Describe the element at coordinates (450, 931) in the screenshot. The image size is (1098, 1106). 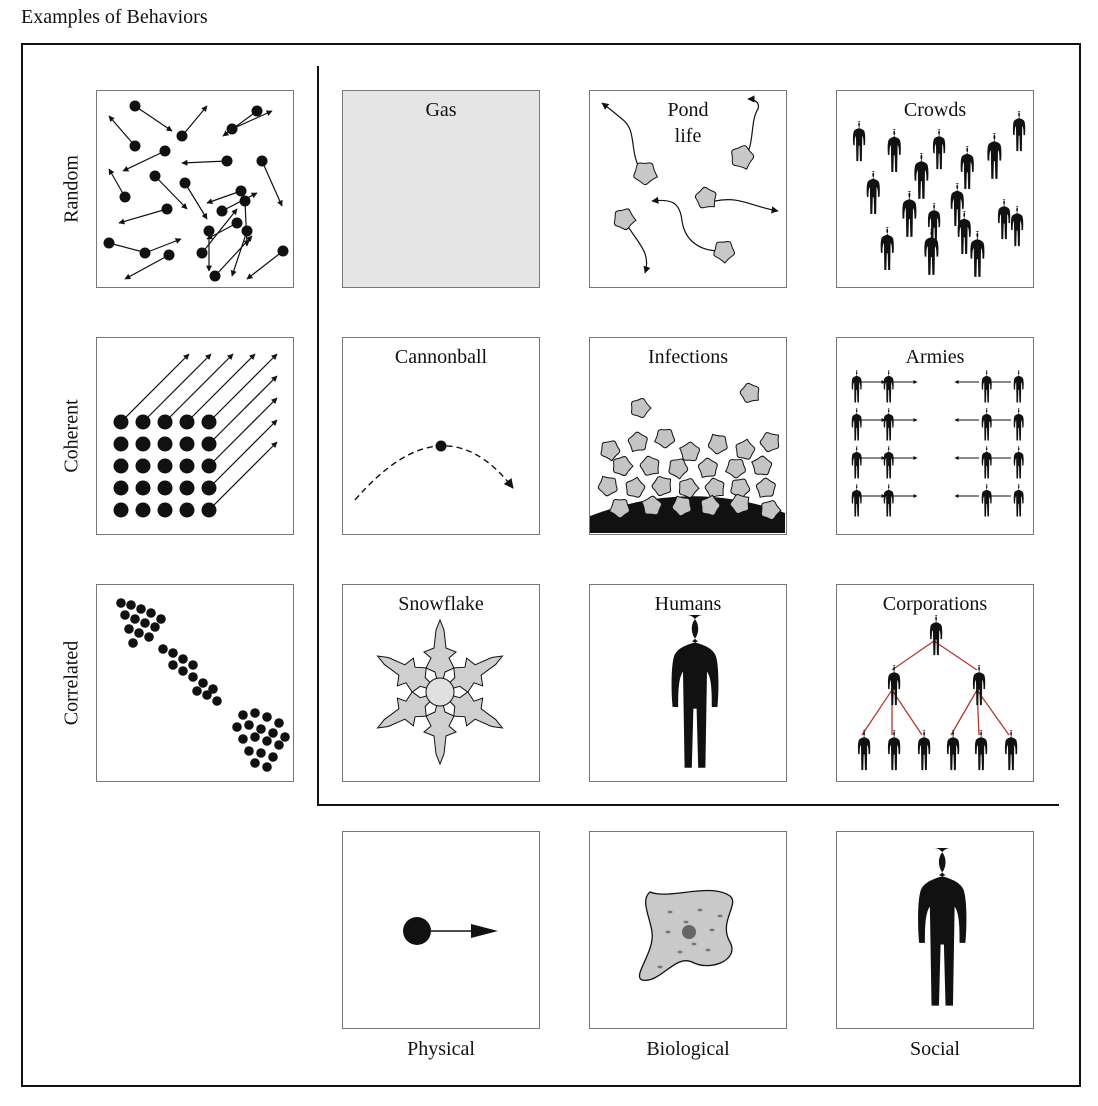
I see `physical-particle-icon` at that location.